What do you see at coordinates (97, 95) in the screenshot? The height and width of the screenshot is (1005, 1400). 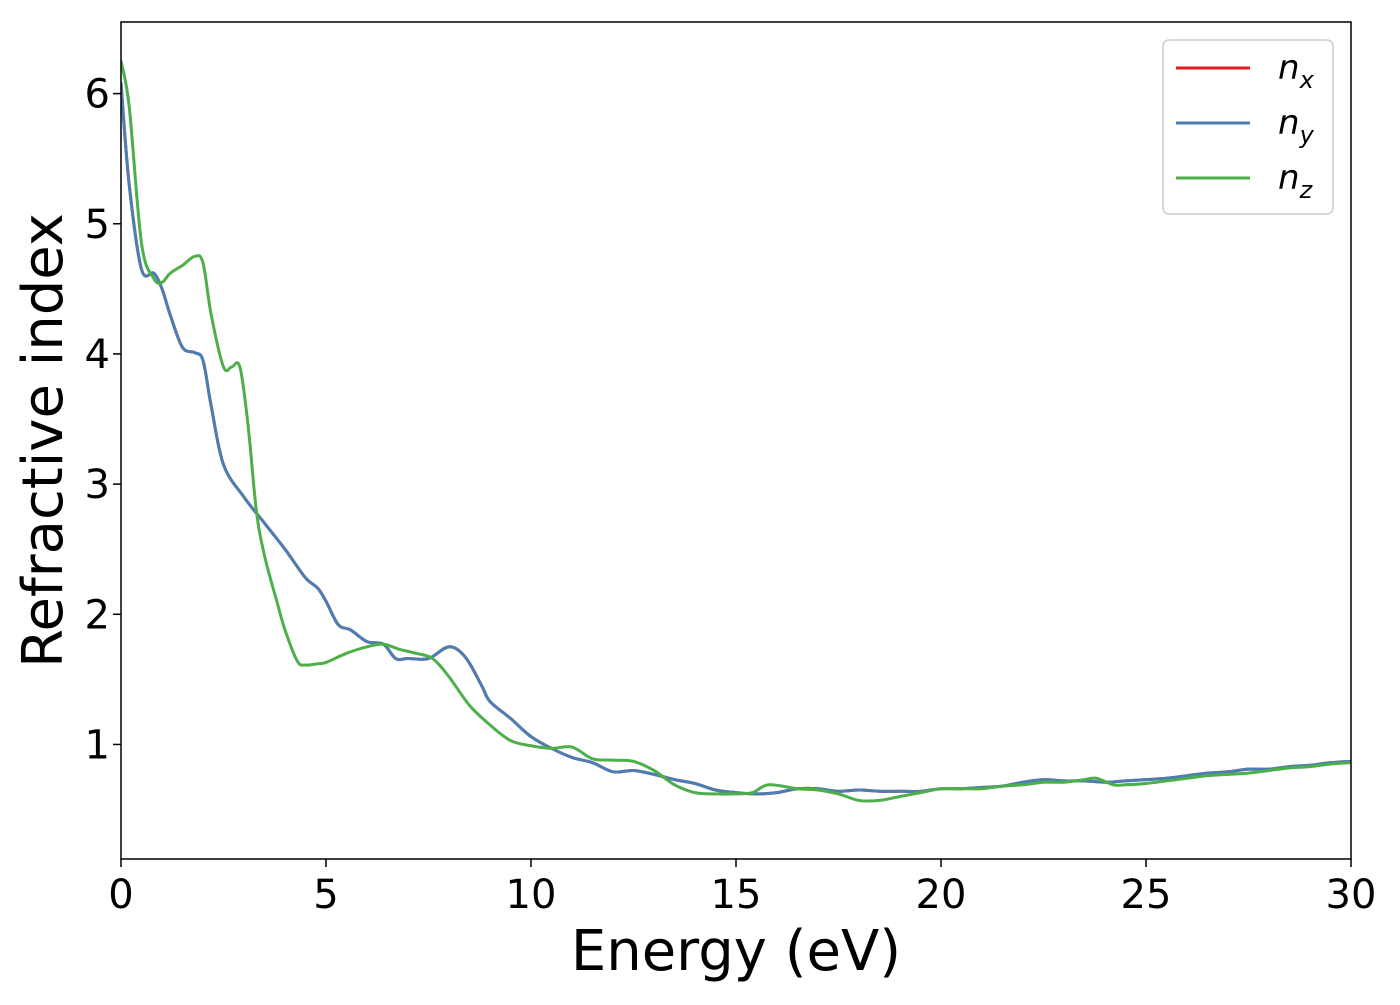 I see `y-tick-label: 6` at bounding box center [97, 95].